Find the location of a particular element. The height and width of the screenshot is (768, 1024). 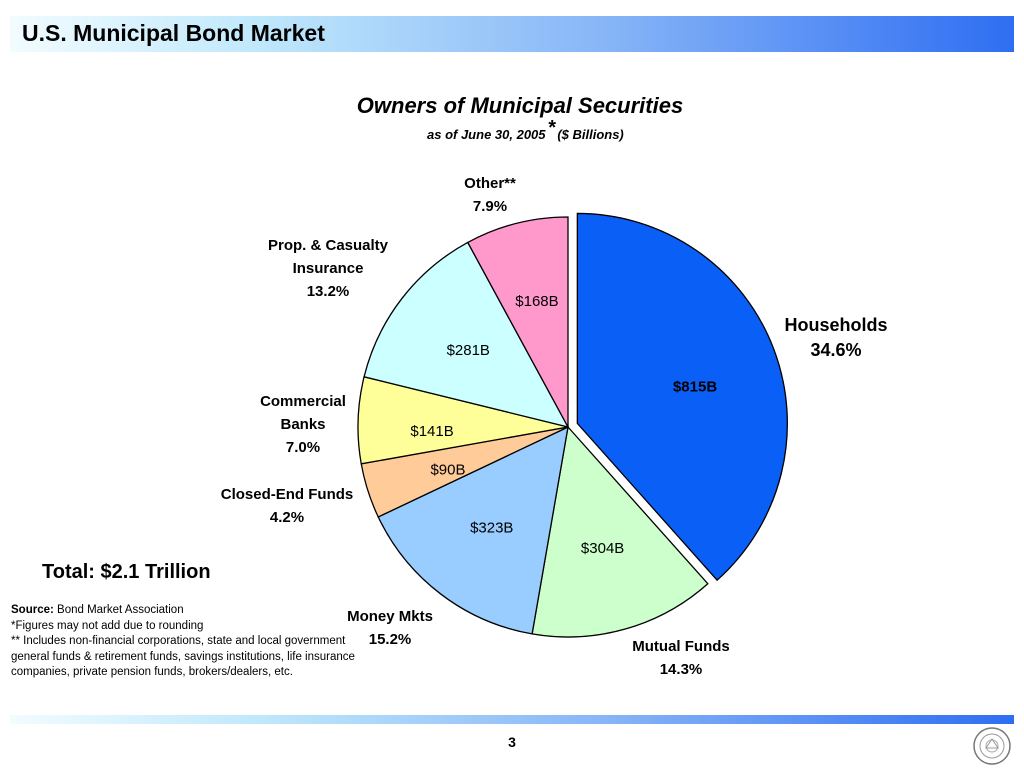

label-prop-casualty-insurance: Prop. & Casualty Insurance 13.2% is located at coordinates (328, 268).